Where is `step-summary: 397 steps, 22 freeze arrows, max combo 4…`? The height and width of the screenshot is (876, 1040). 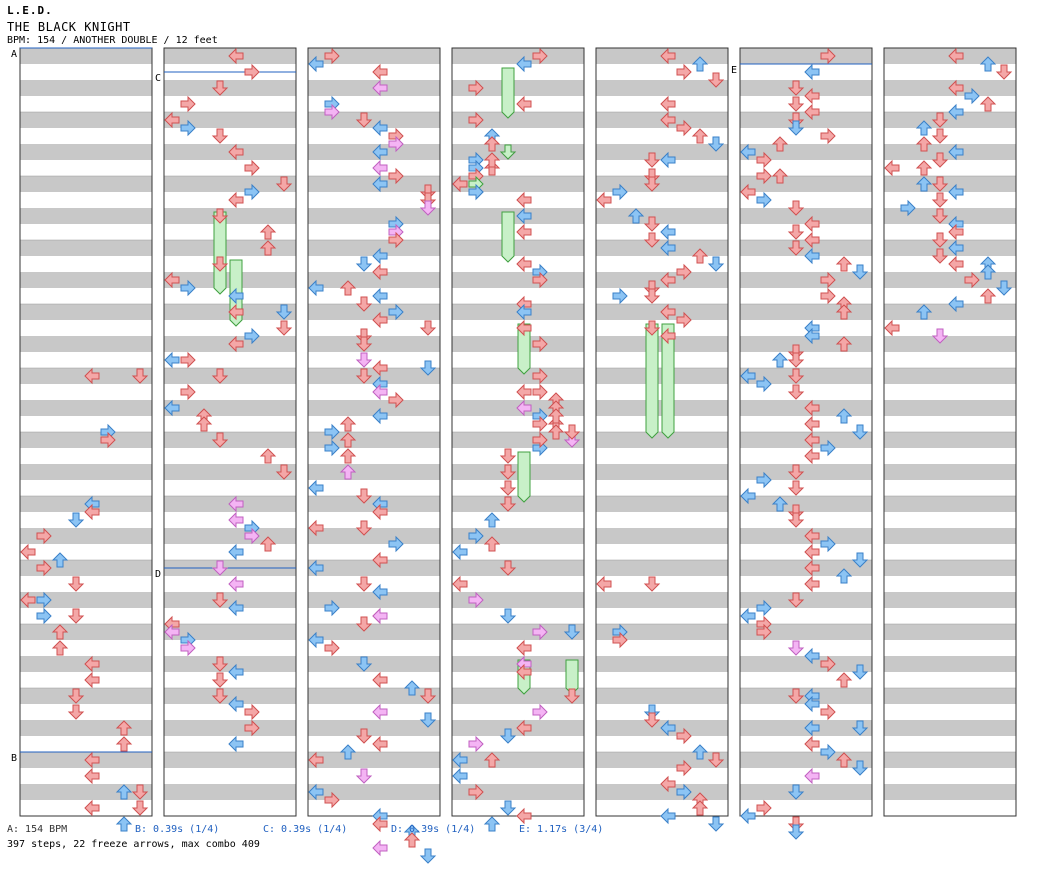
step-summary: 397 steps, 22 freeze arrows, max combo 4… is located at coordinates (133, 844).